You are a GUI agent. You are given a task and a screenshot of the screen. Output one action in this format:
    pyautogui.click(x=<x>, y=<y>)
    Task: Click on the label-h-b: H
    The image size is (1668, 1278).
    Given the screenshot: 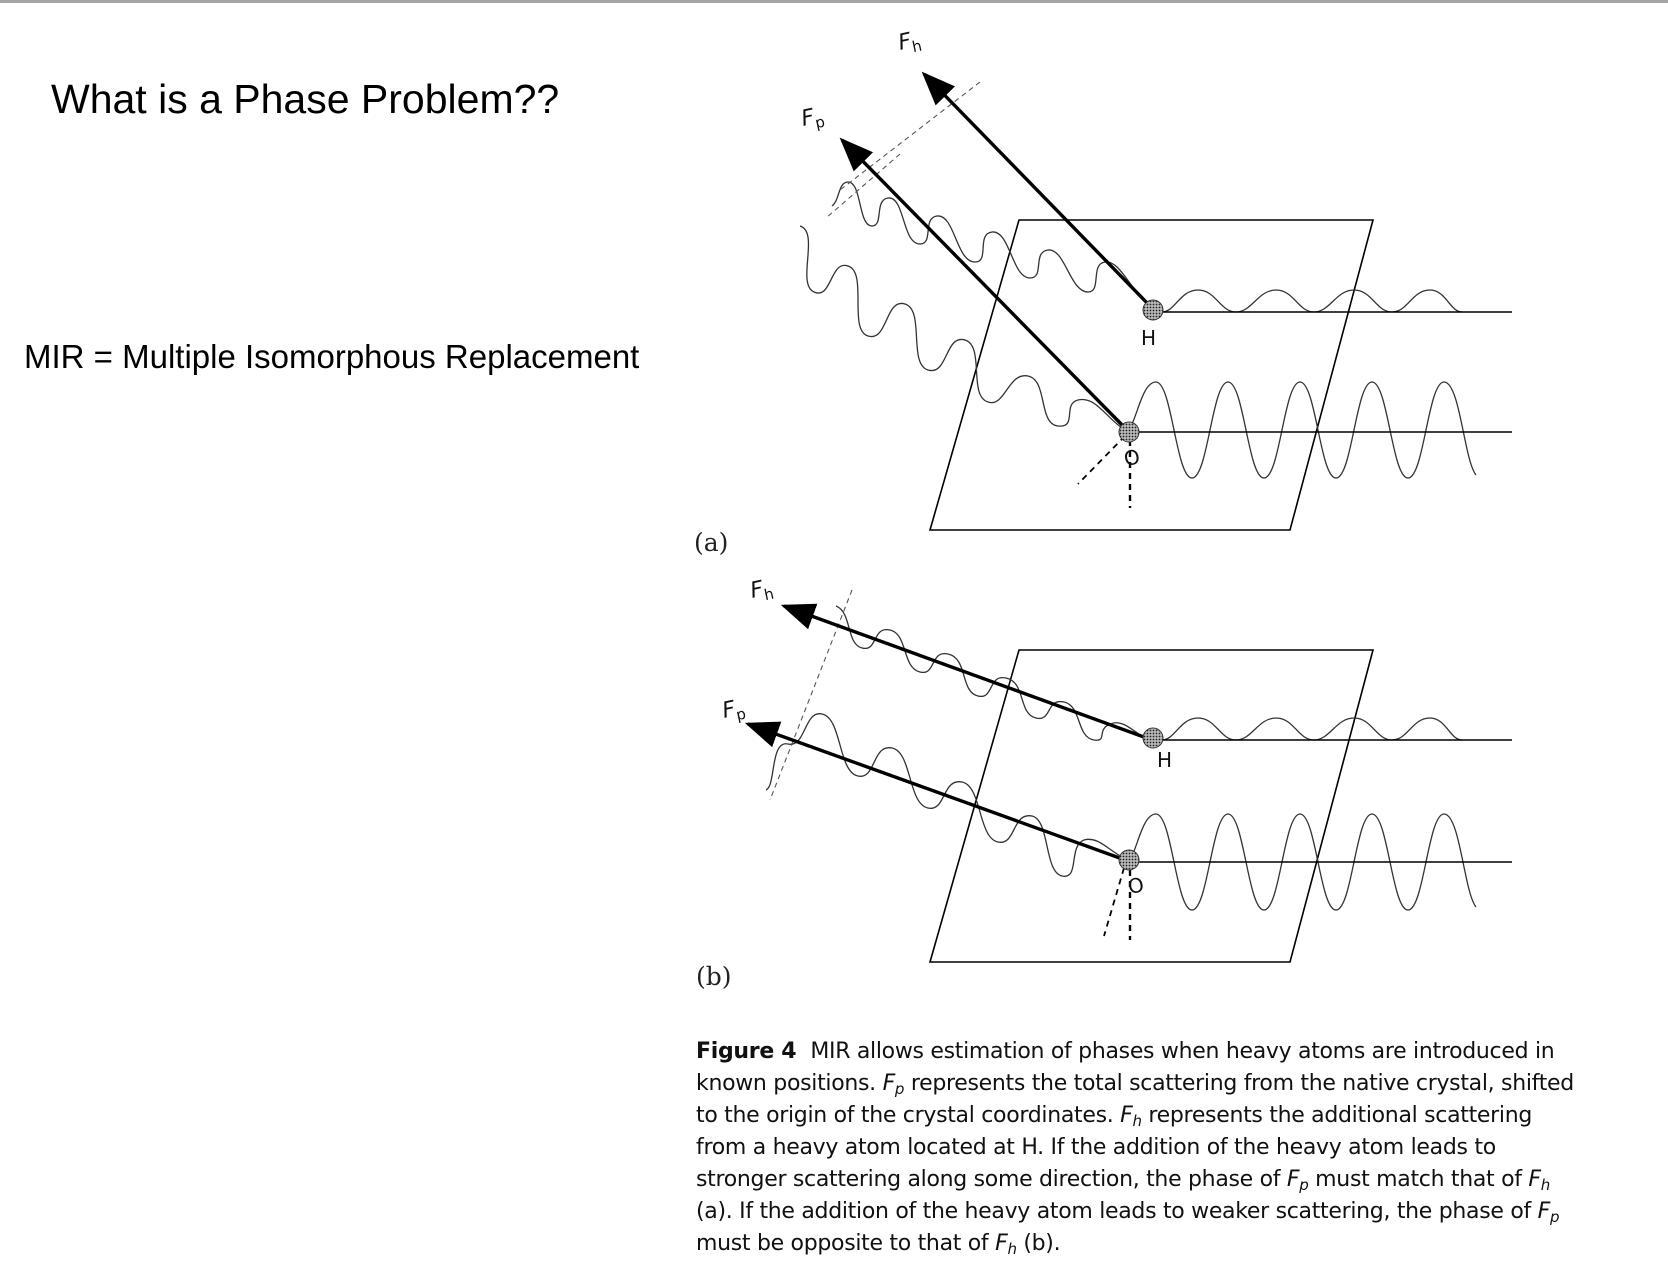 What is the action you would take?
    pyautogui.click(x=1164, y=760)
    